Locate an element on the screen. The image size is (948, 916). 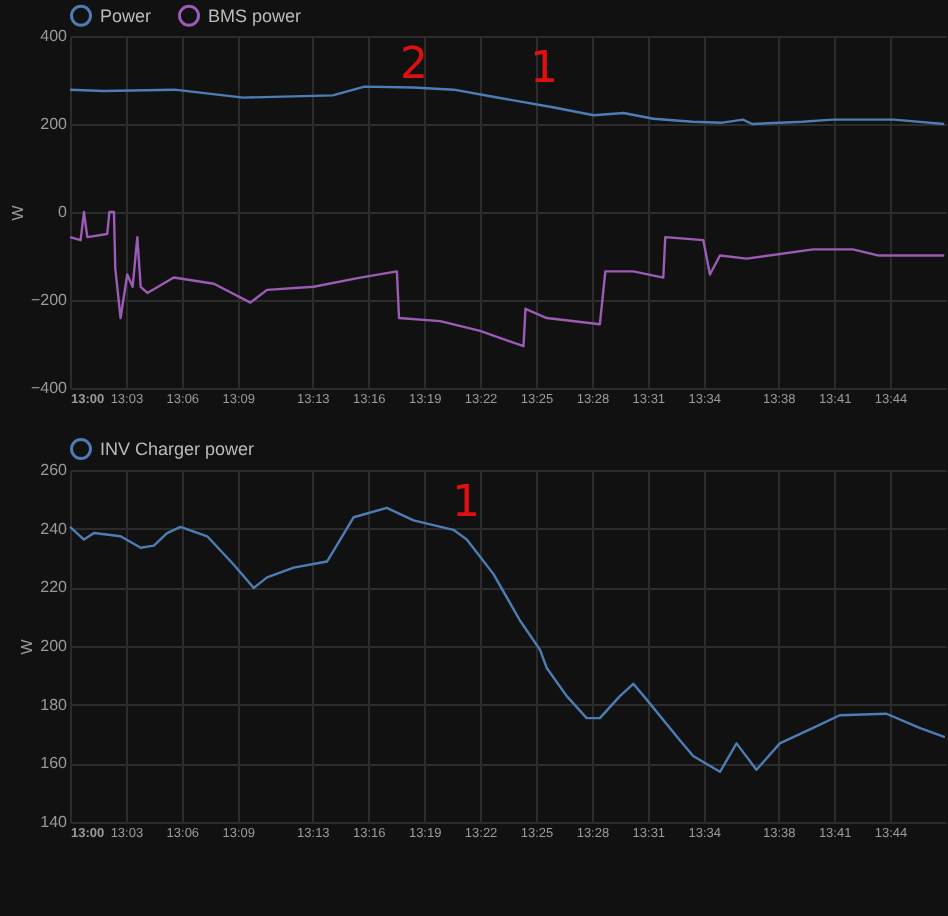
y-tick-label: 140 is located at coordinates (54, 822).